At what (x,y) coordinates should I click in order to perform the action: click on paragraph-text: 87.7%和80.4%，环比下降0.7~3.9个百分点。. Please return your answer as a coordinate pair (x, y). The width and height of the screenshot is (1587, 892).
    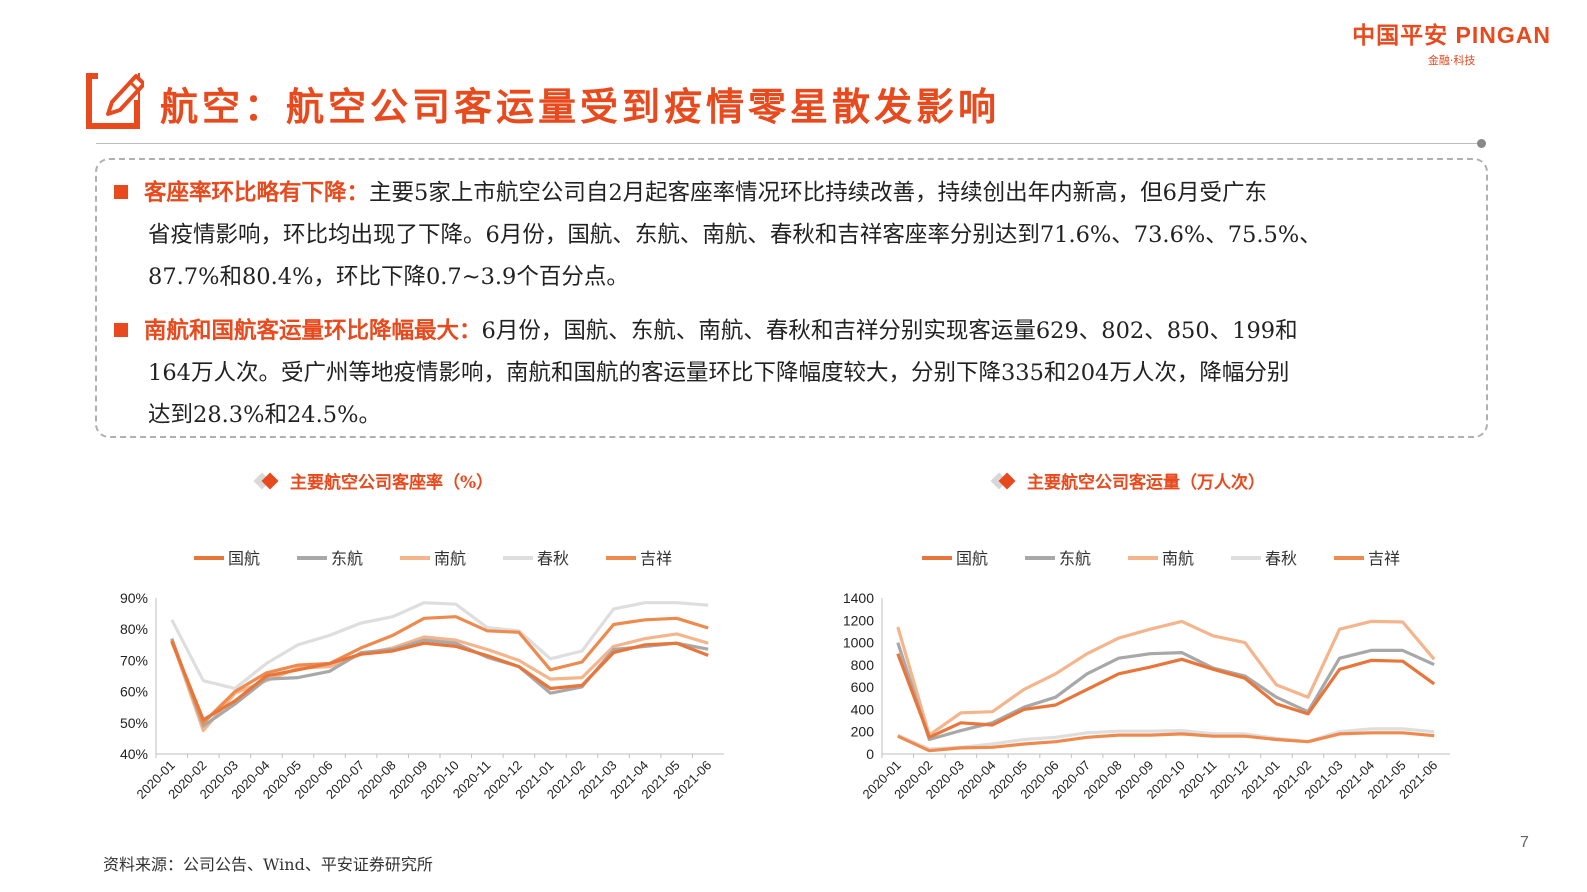
    Looking at the image, I should click on (388, 277).